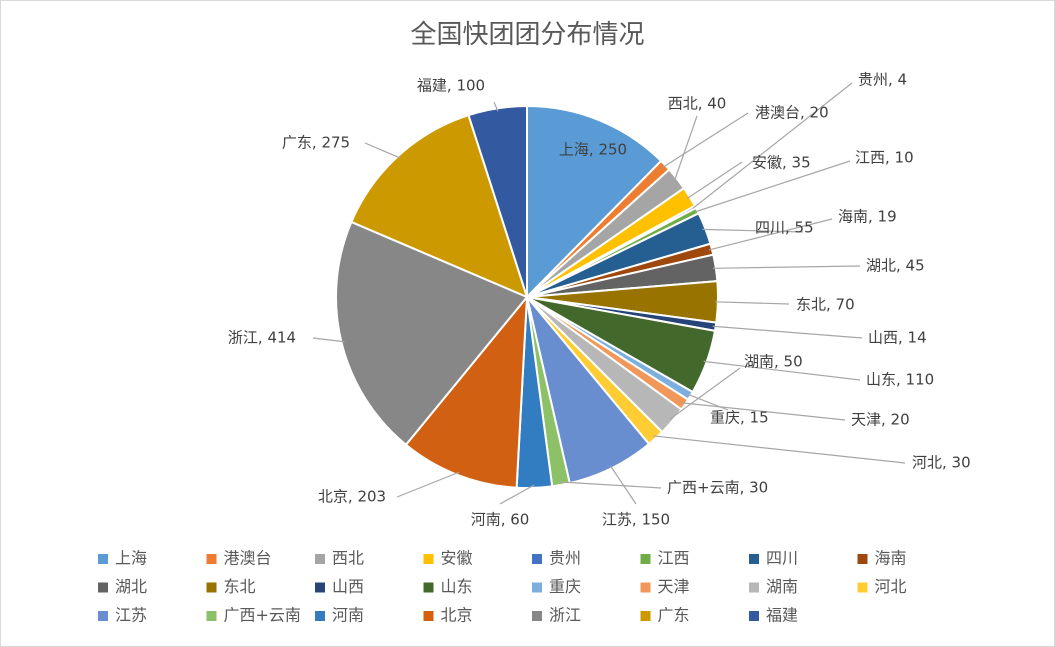 The image size is (1055, 647). Describe the element at coordinates (941, 463) in the screenshot. I see `data-label-河北: 河北, 30` at that location.